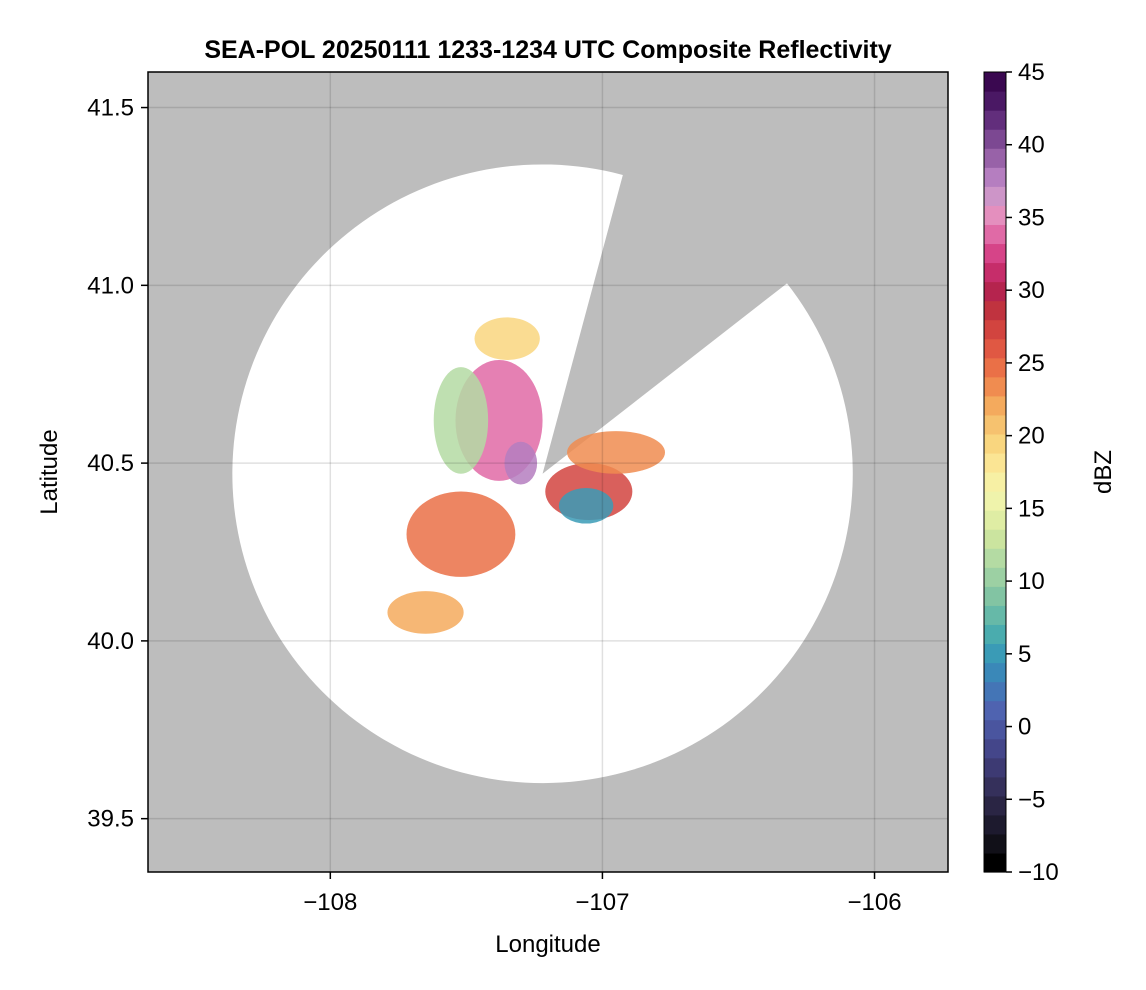  Describe the element at coordinates (1038, 872) in the screenshot. I see `colorbar-tick-label: −10` at that location.